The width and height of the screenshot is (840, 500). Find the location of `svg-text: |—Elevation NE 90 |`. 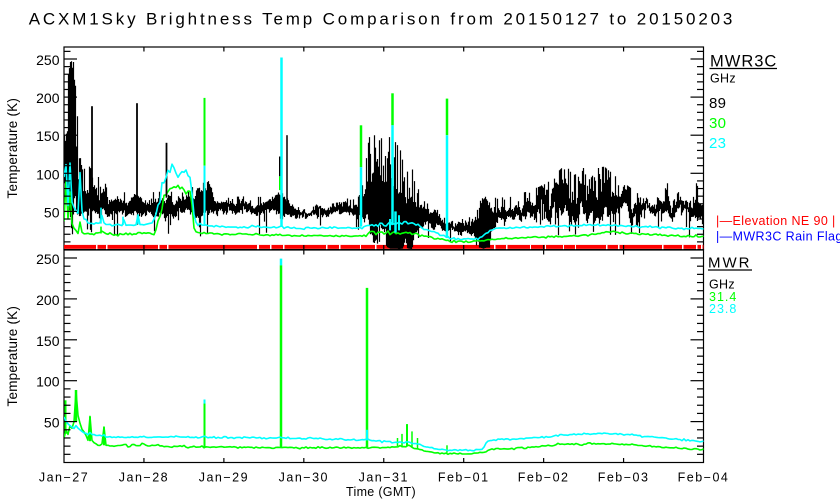

svg-text: |—Elevation NE 90 | is located at coordinates (776, 221).